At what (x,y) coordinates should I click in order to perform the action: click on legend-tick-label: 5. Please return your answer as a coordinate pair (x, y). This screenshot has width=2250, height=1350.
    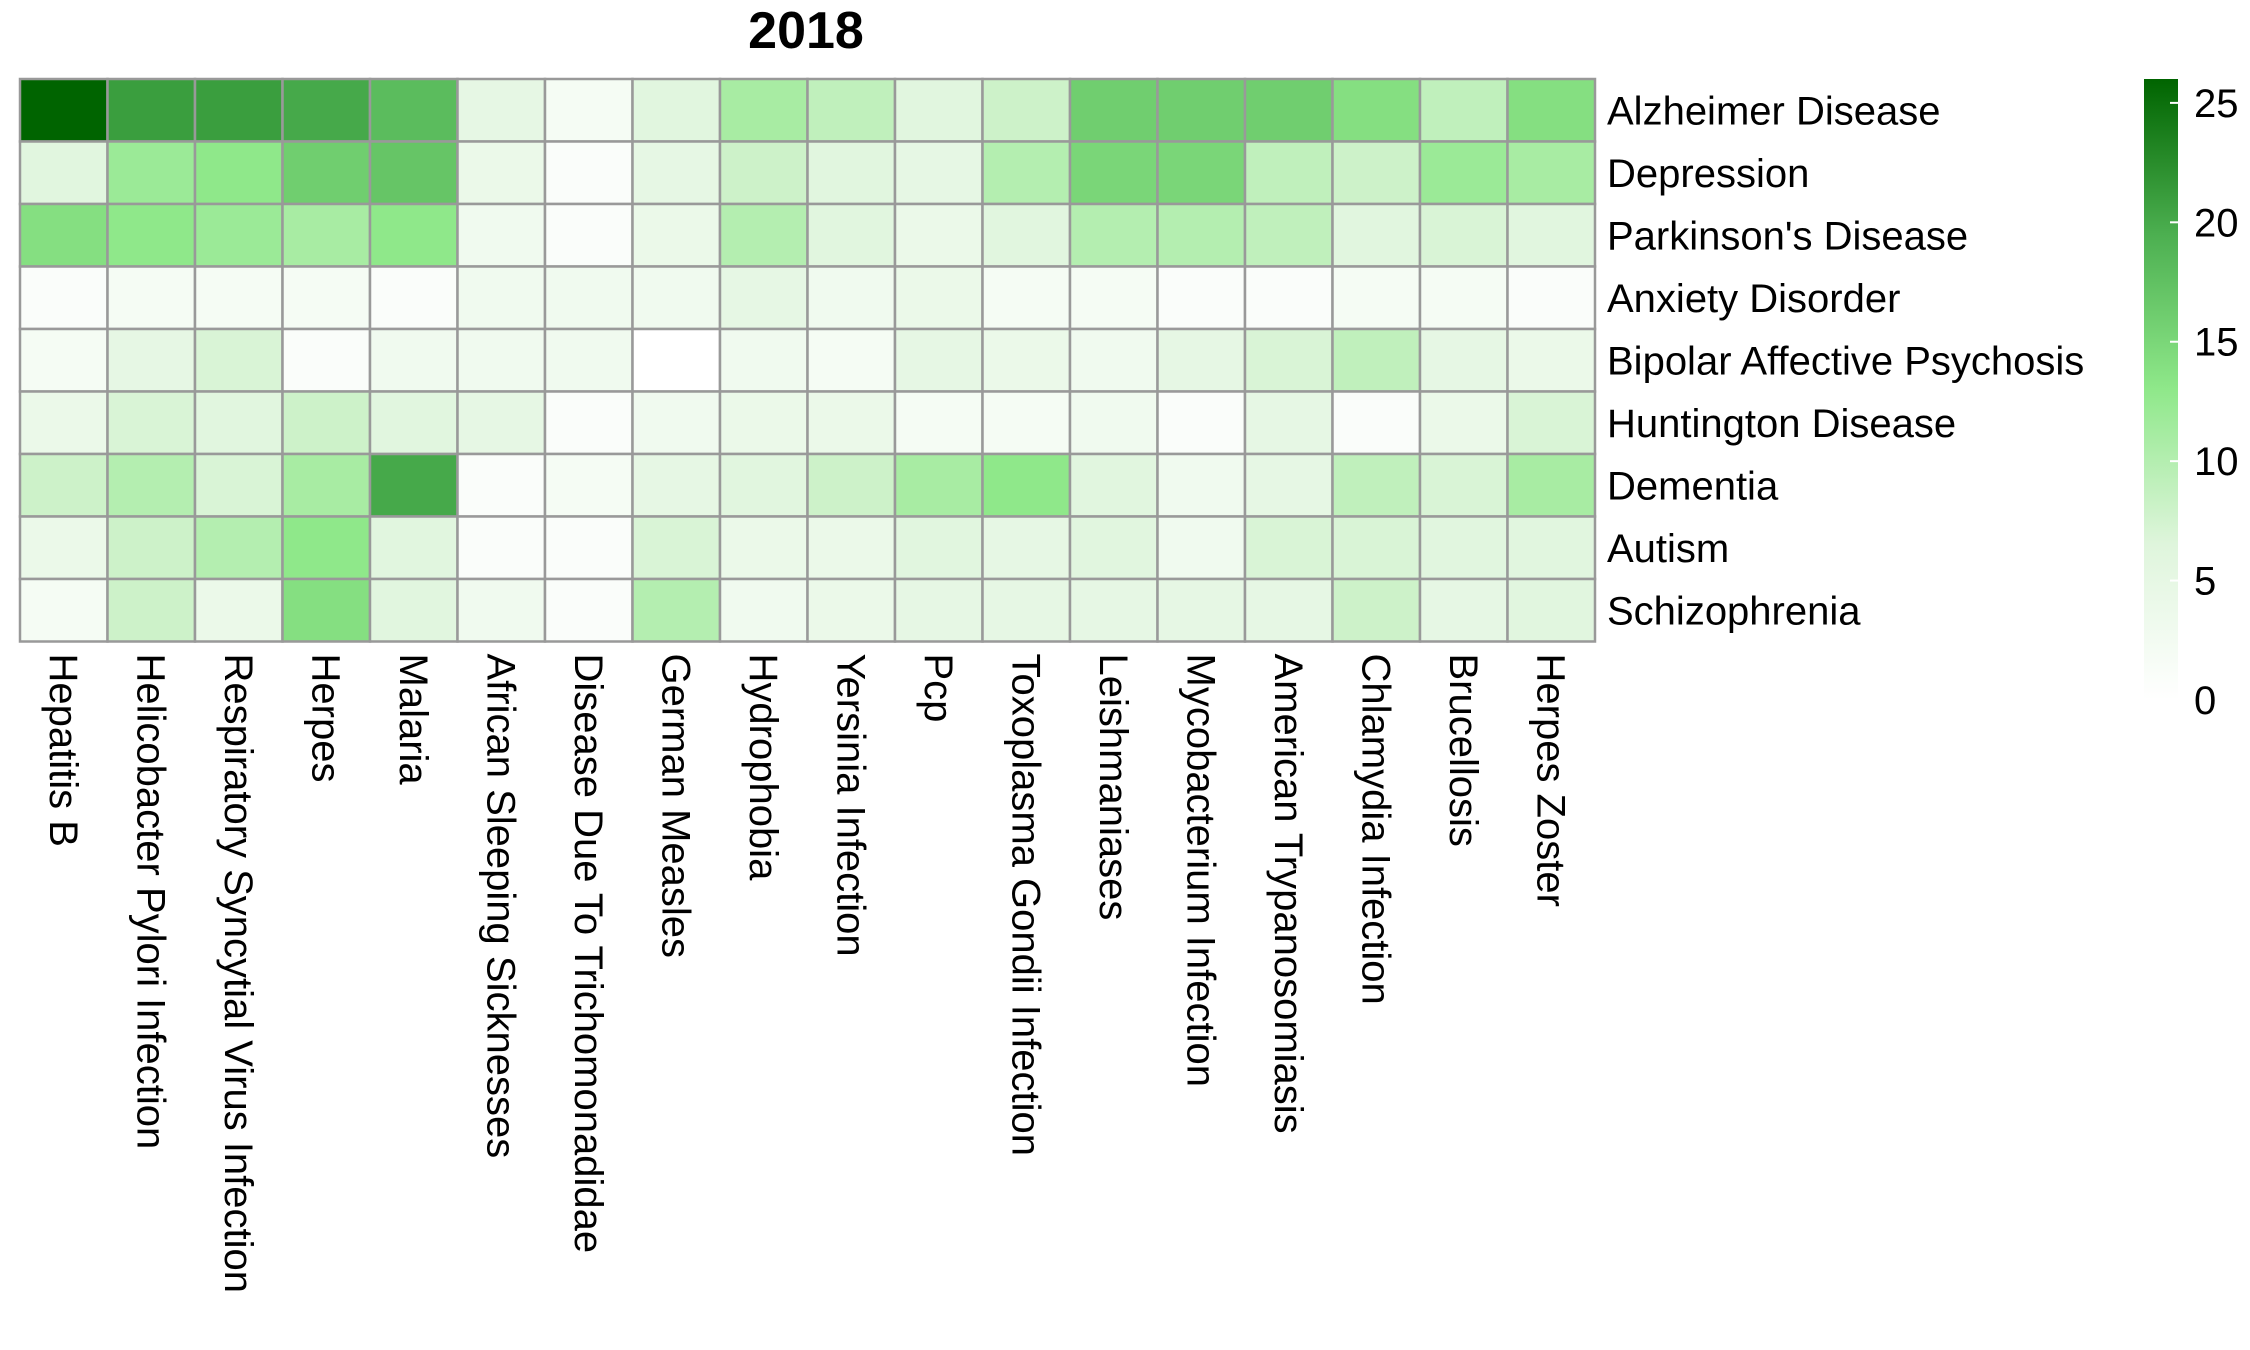
    Looking at the image, I should click on (2205, 582).